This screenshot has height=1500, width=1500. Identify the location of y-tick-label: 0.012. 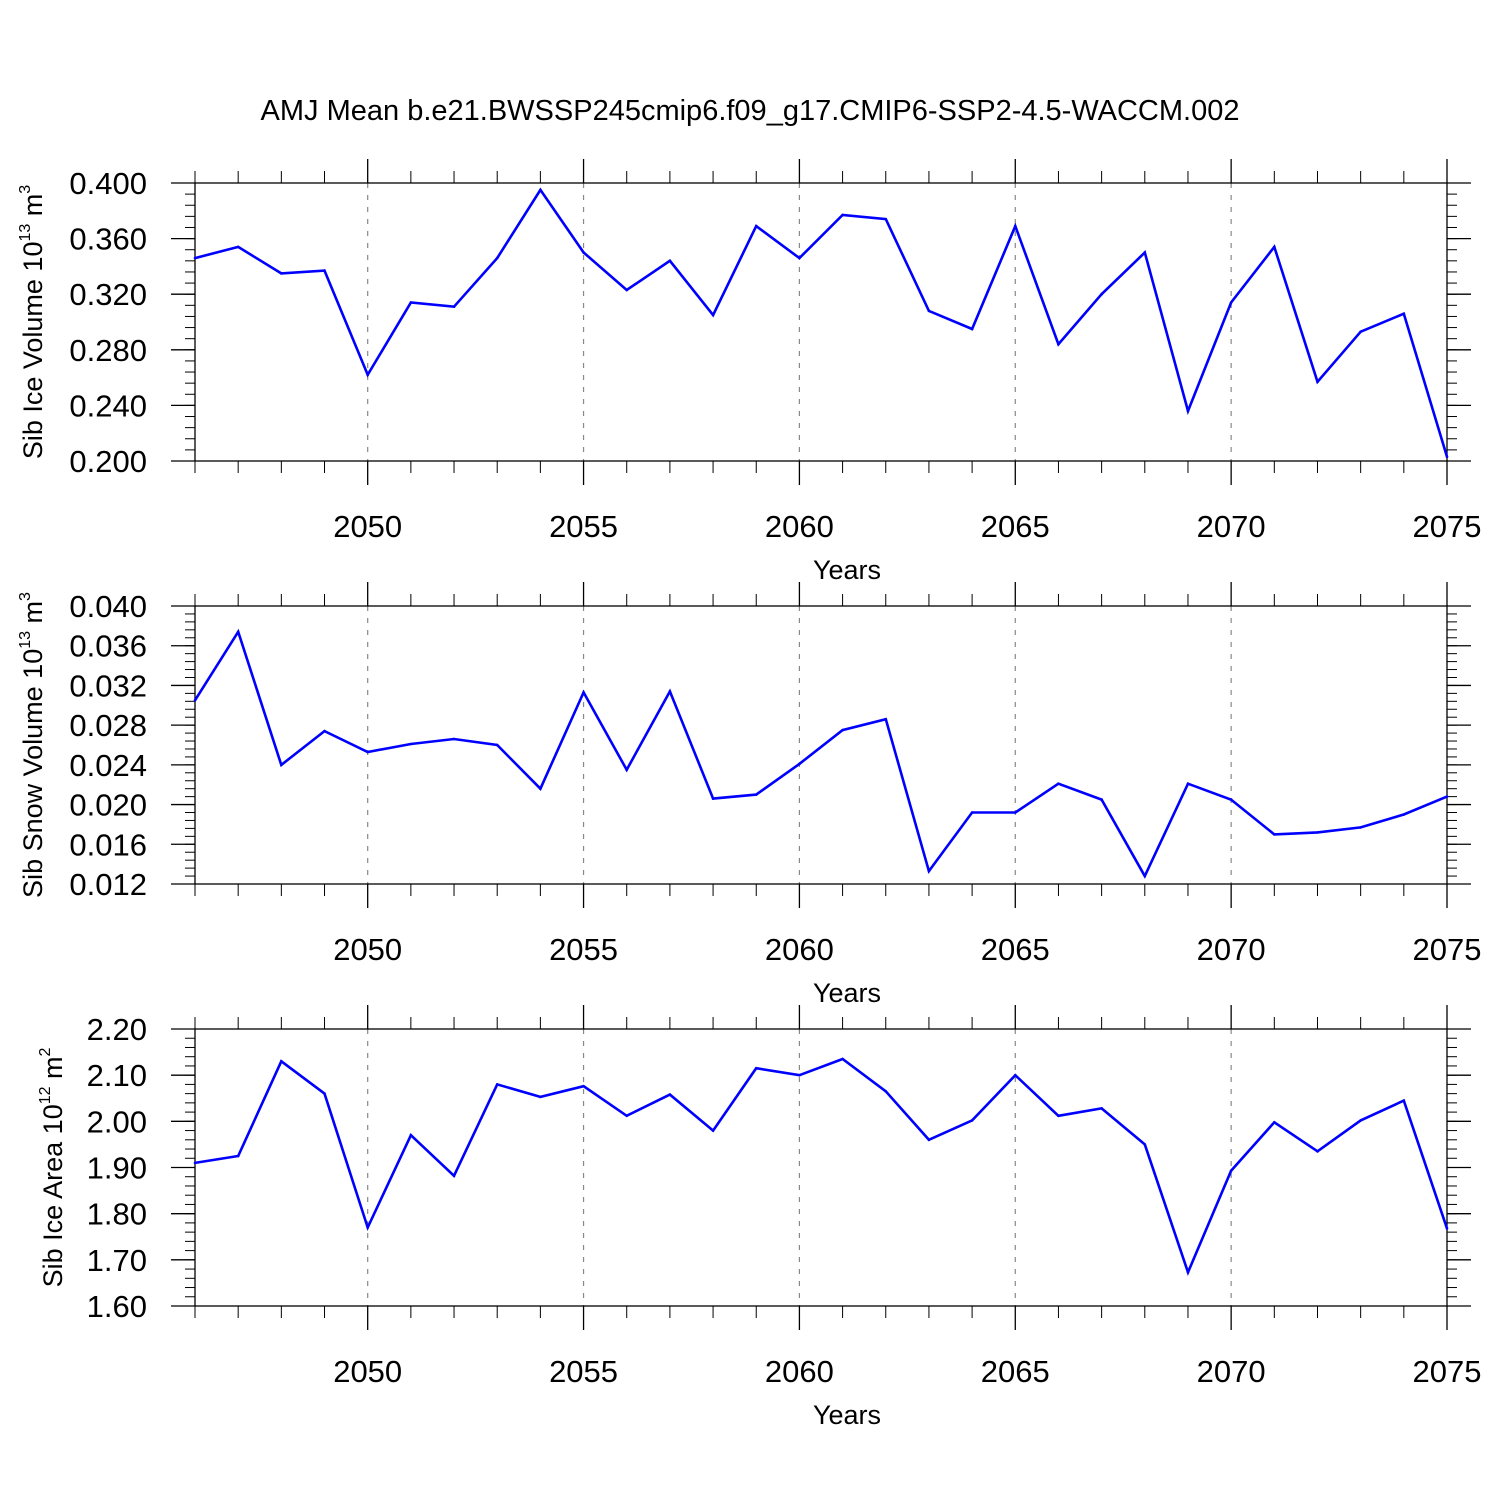
(108, 884).